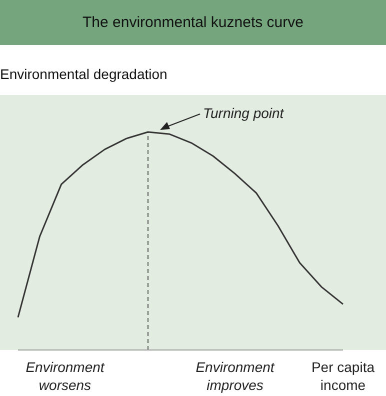  Describe the element at coordinates (343, 376) in the screenshot. I see `x-axis-title: Per capita income` at that location.